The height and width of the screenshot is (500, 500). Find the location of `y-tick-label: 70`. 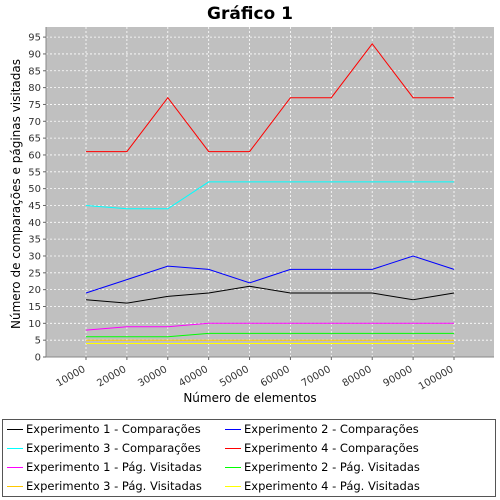

y-tick-label: 70 is located at coordinates (34, 122).